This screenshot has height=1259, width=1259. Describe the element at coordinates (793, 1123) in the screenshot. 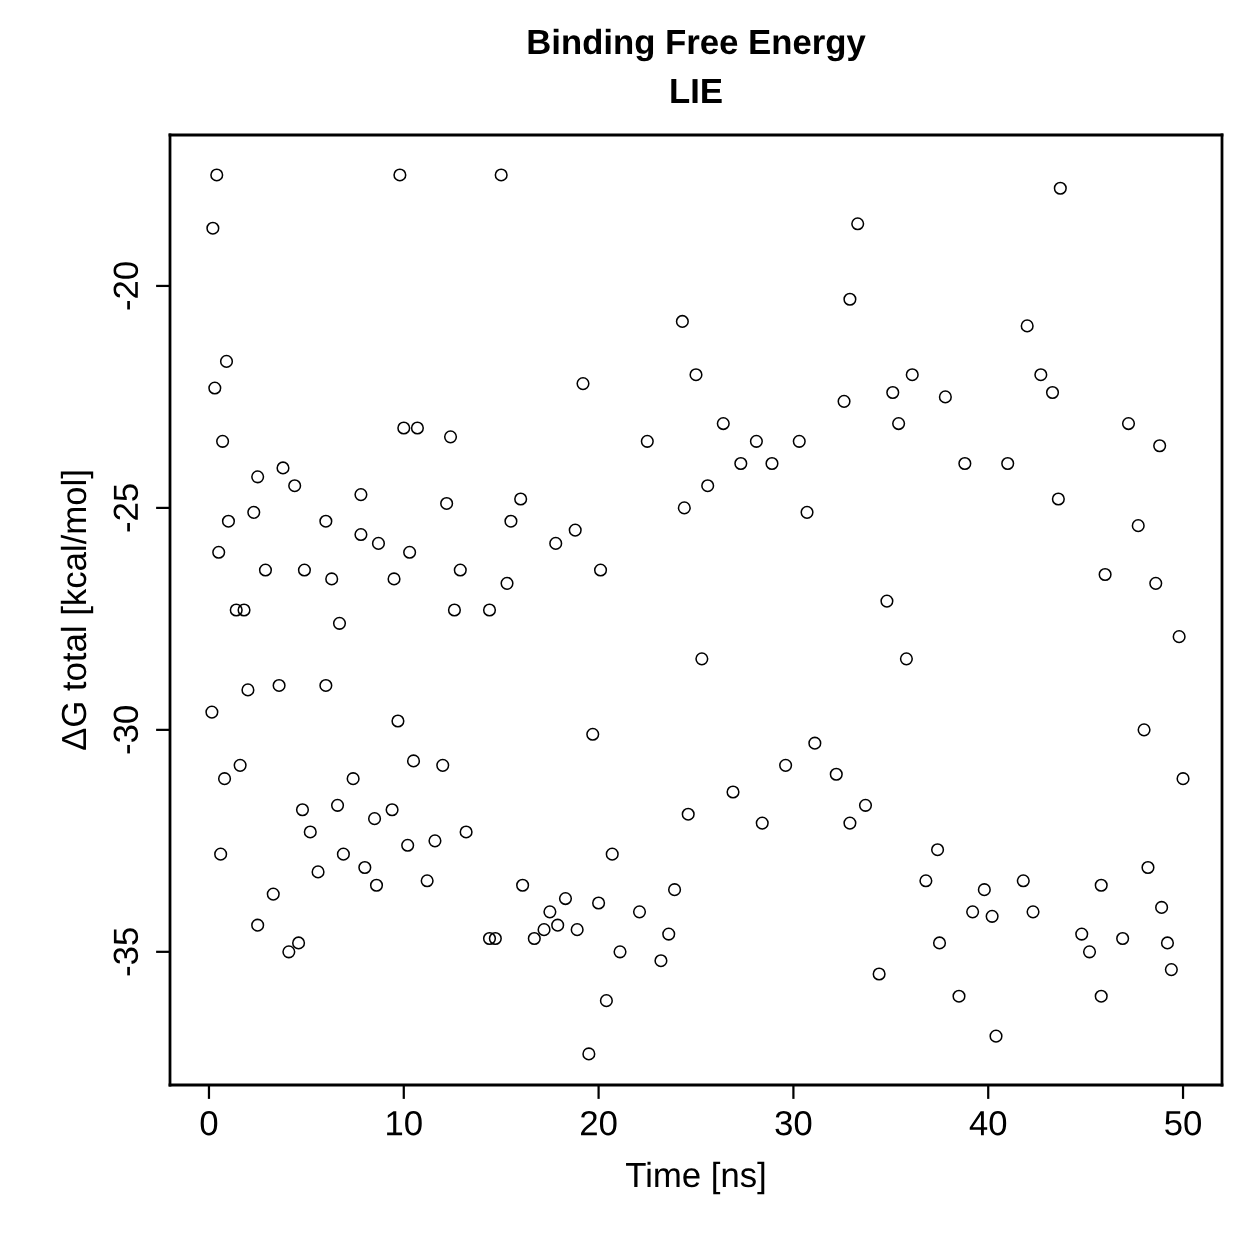

I see `x-tick-label: 30` at that location.